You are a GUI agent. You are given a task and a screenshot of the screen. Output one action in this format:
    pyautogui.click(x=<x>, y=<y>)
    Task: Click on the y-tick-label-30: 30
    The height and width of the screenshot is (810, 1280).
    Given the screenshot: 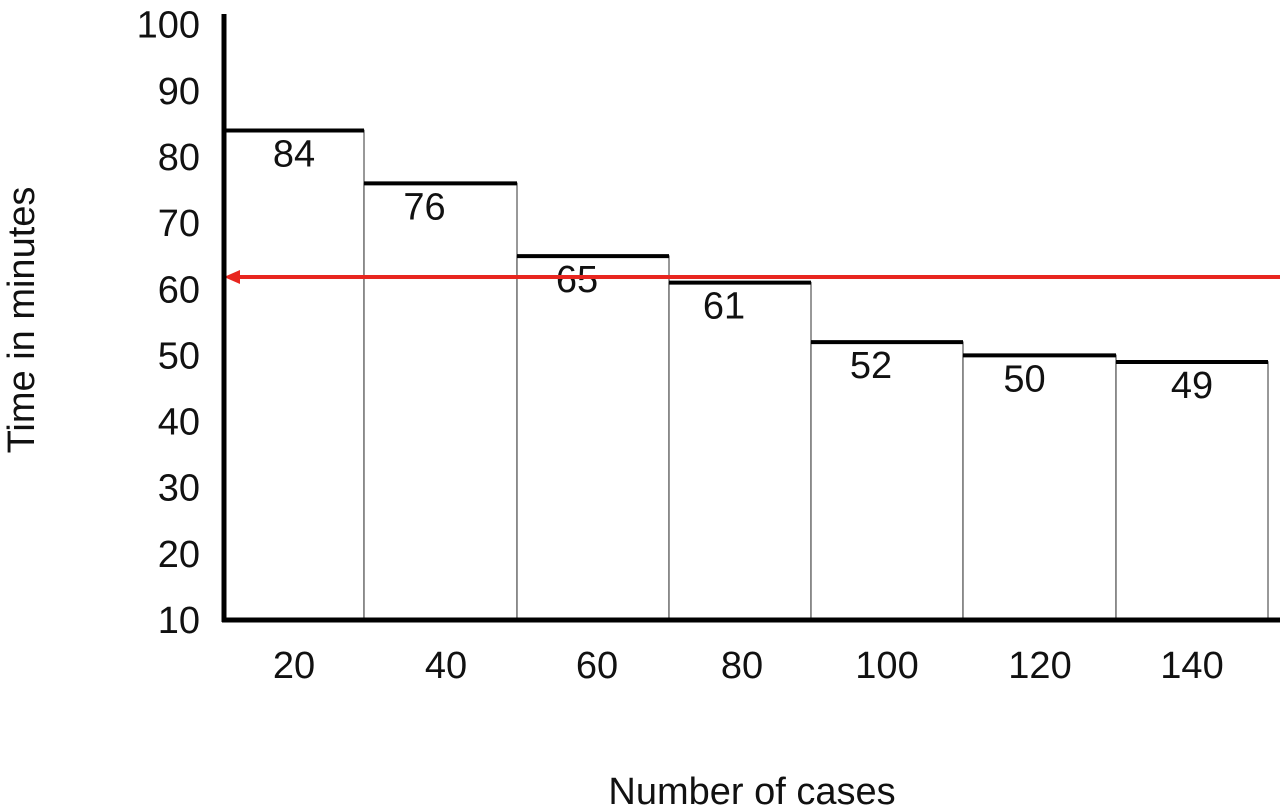 What is the action you would take?
    pyautogui.click(x=179, y=489)
    